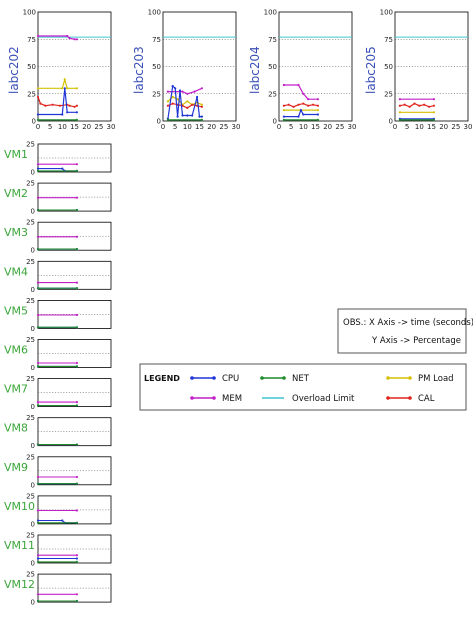 Image resolution: width=473 pixels, height=630 pixels. Describe the element at coordinates (285, 379) in the screenshot. I see `legend-item-net: NET` at that location.